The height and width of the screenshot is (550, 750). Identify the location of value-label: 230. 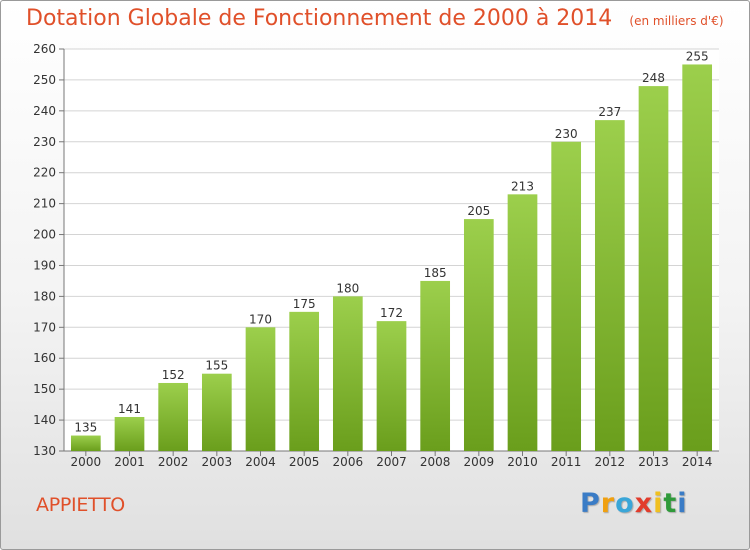
(566, 134).